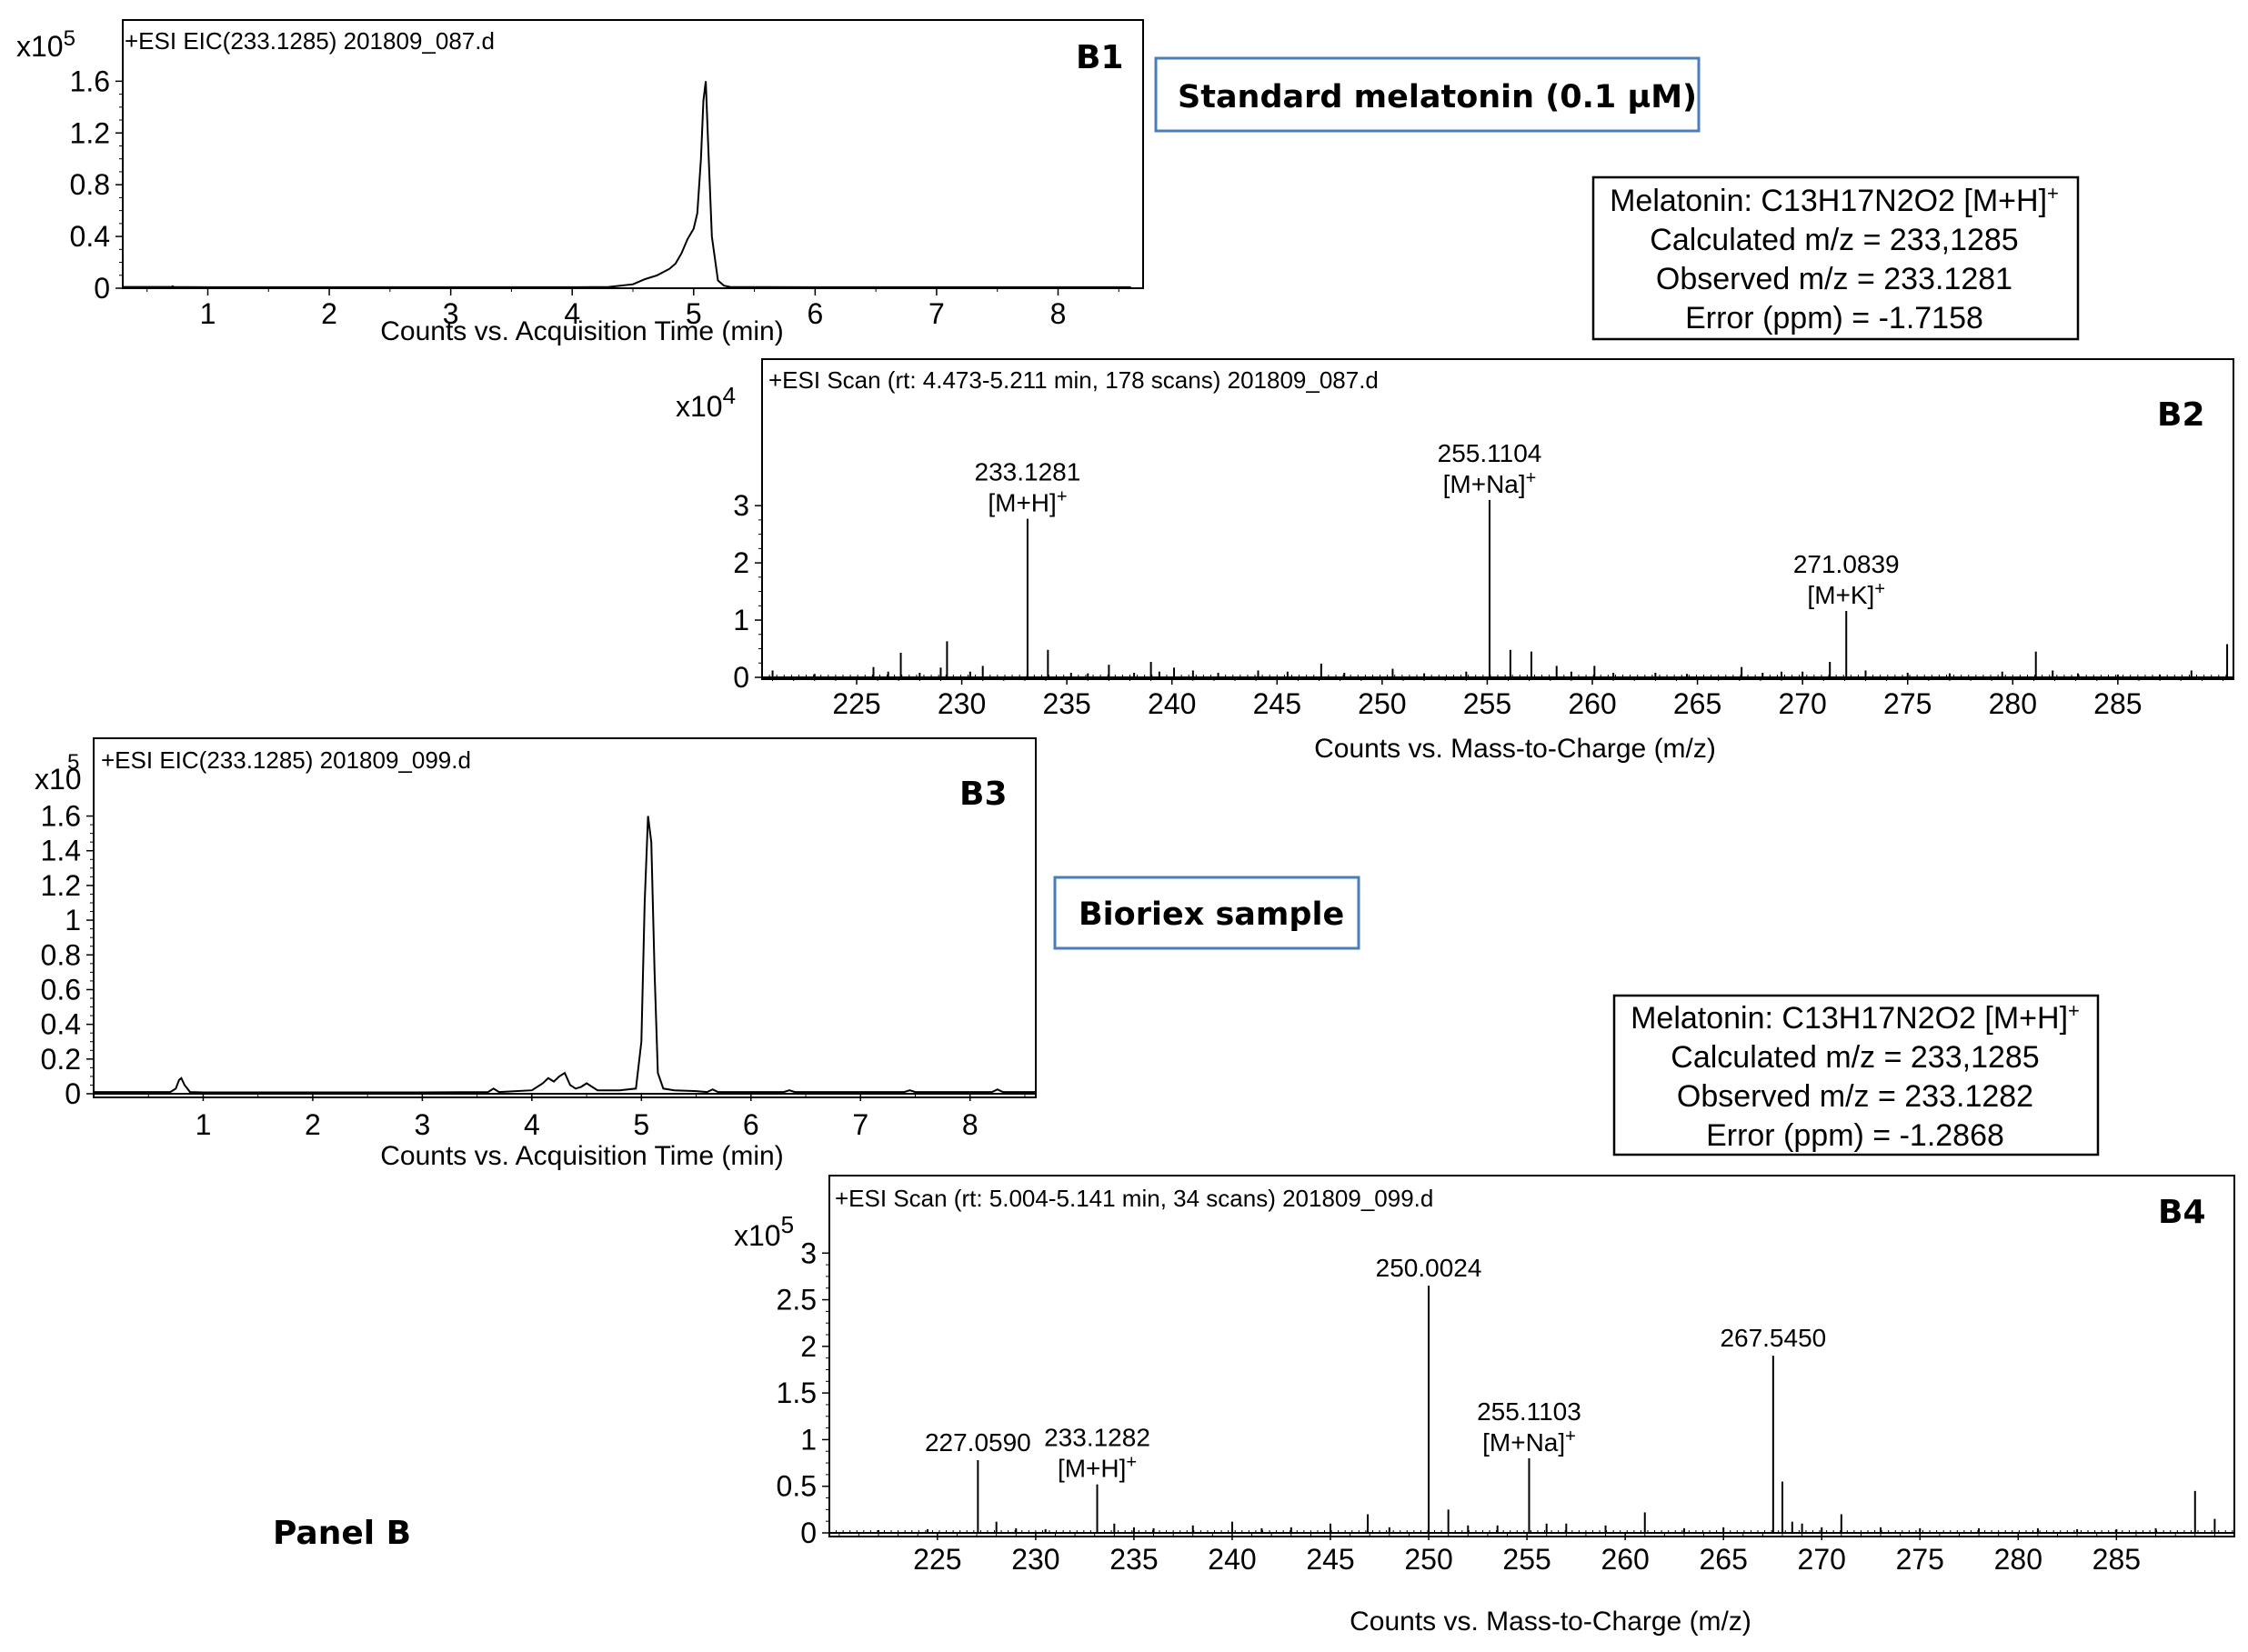 This screenshot has height=1652, width=2248. Describe the element at coordinates (1487, 703) in the screenshot. I see `chart-b2-xtick-label: 255` at that location.